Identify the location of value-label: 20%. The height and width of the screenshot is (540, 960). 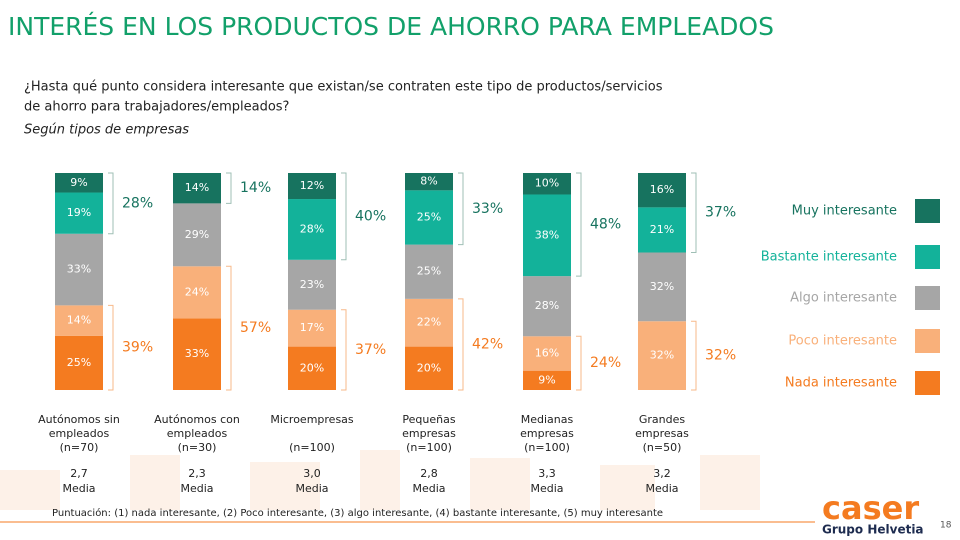
(429, 367).